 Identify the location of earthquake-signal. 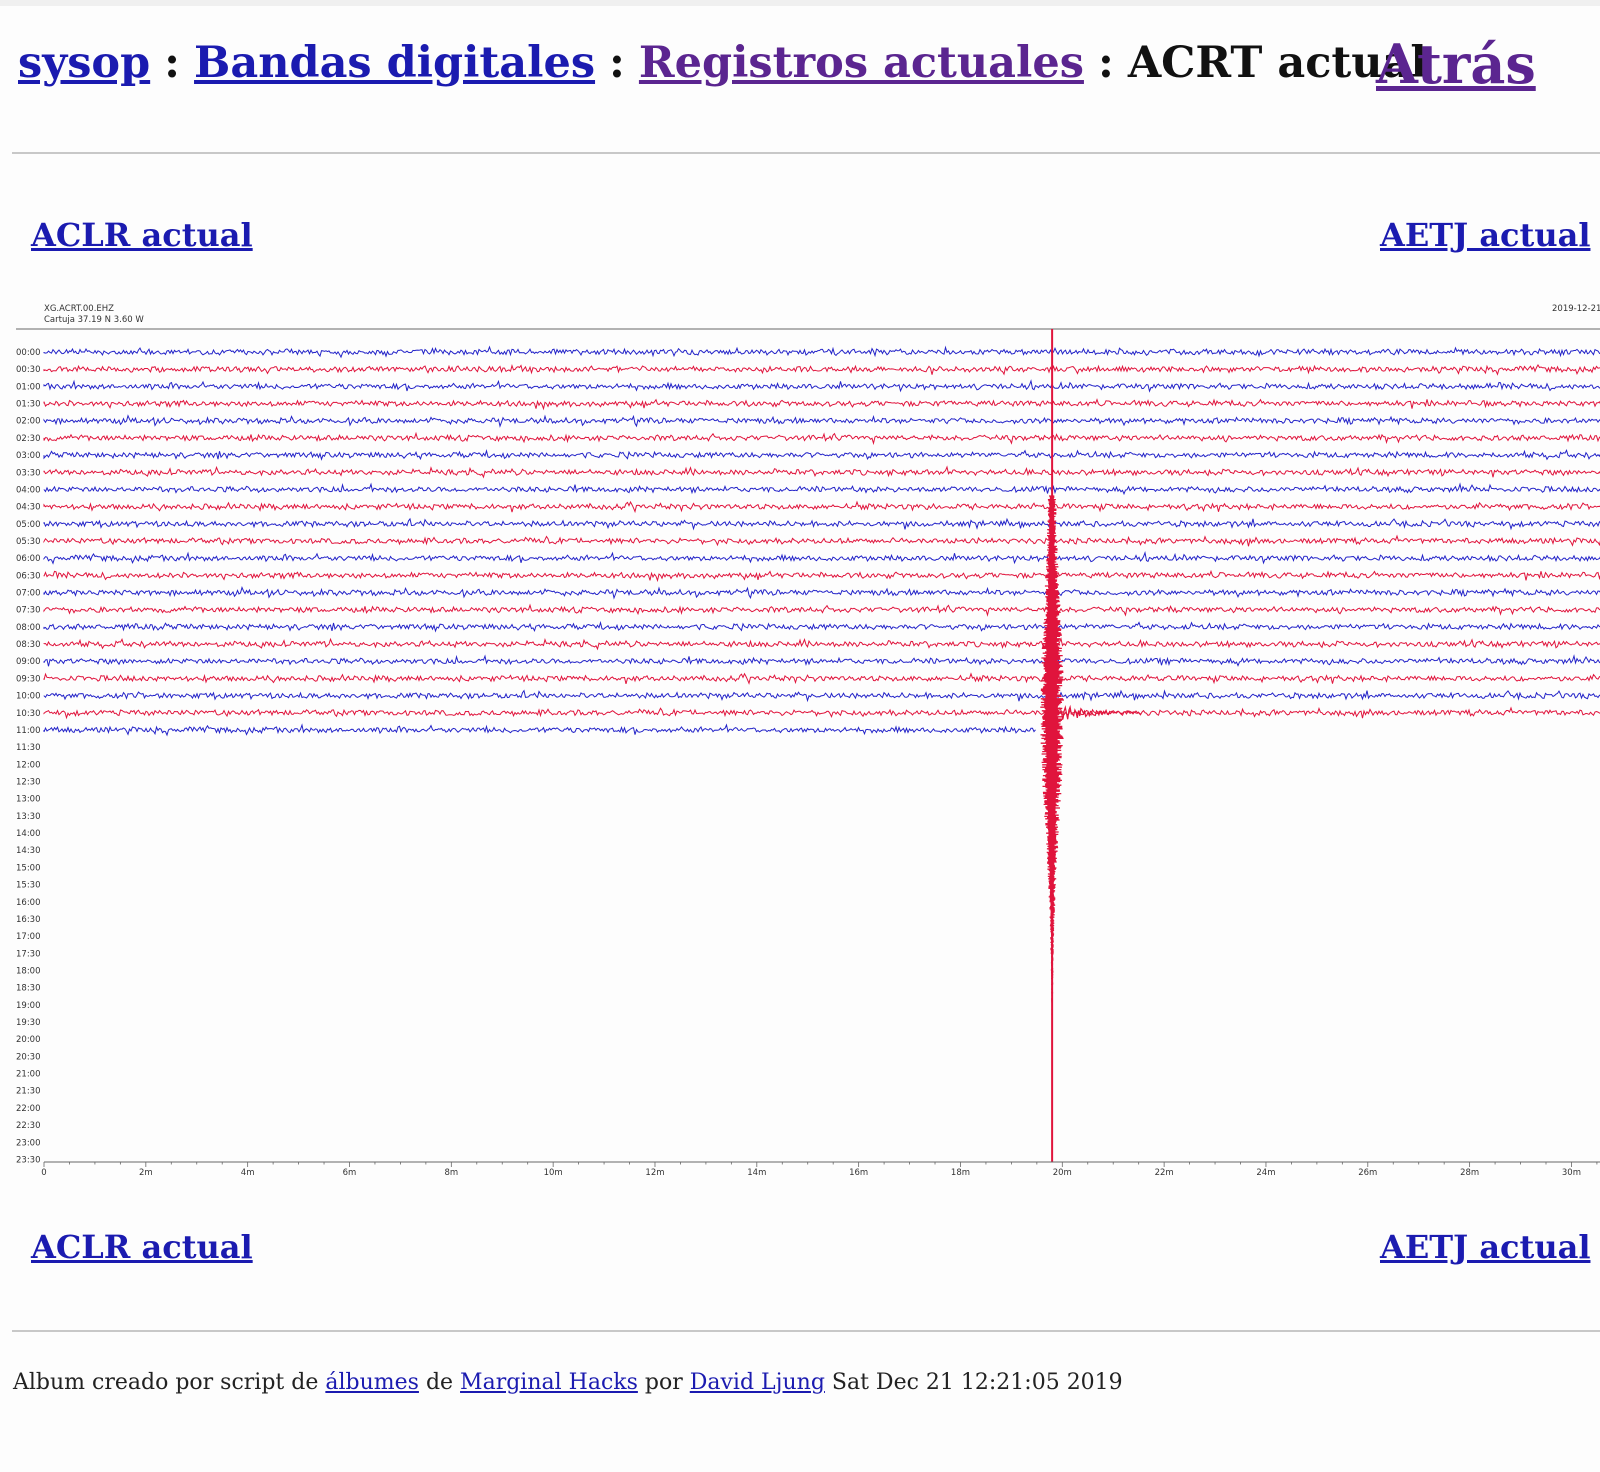
(1052, 807).